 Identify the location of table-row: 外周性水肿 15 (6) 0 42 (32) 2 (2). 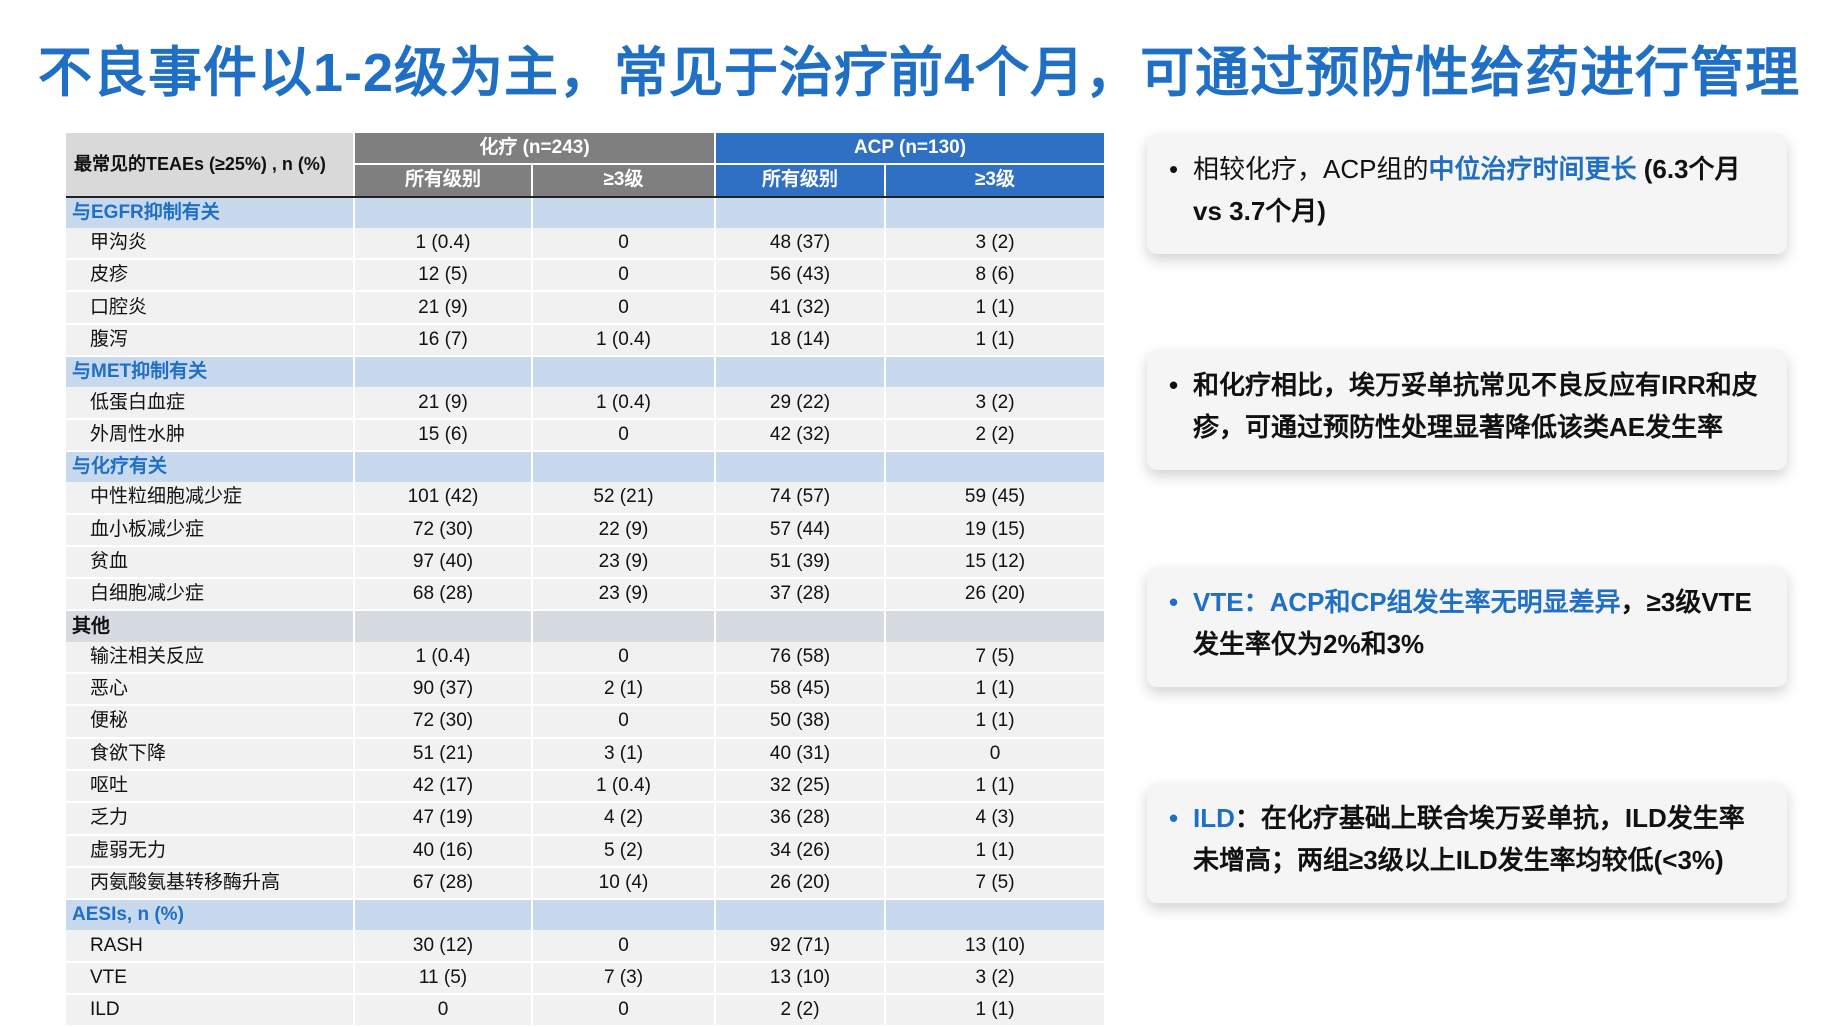
(585, 435).